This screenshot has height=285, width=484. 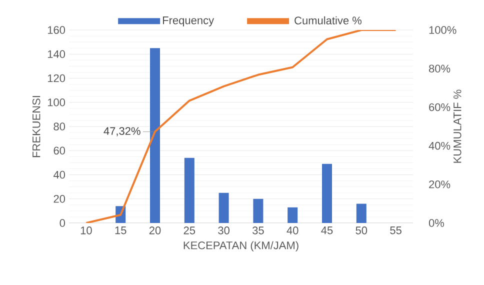 What do you see at coordinates (258, 230) in the screenshot?
I see `x-tick-label: 35` at bounding box center [258, 230].